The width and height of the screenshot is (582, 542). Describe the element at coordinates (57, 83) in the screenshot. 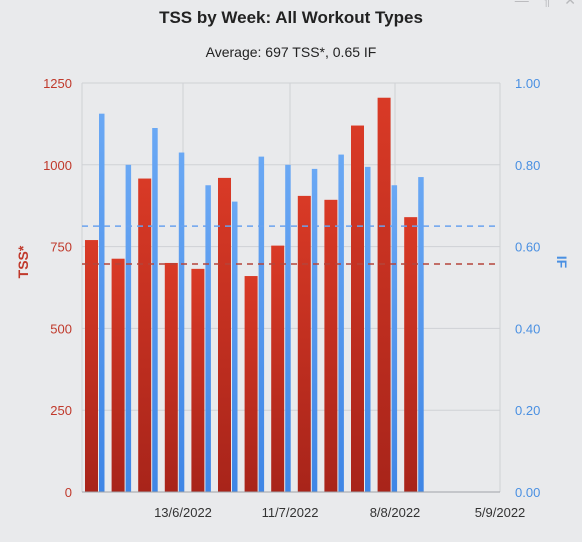

I see `y-tick-left: 1250` at that location.